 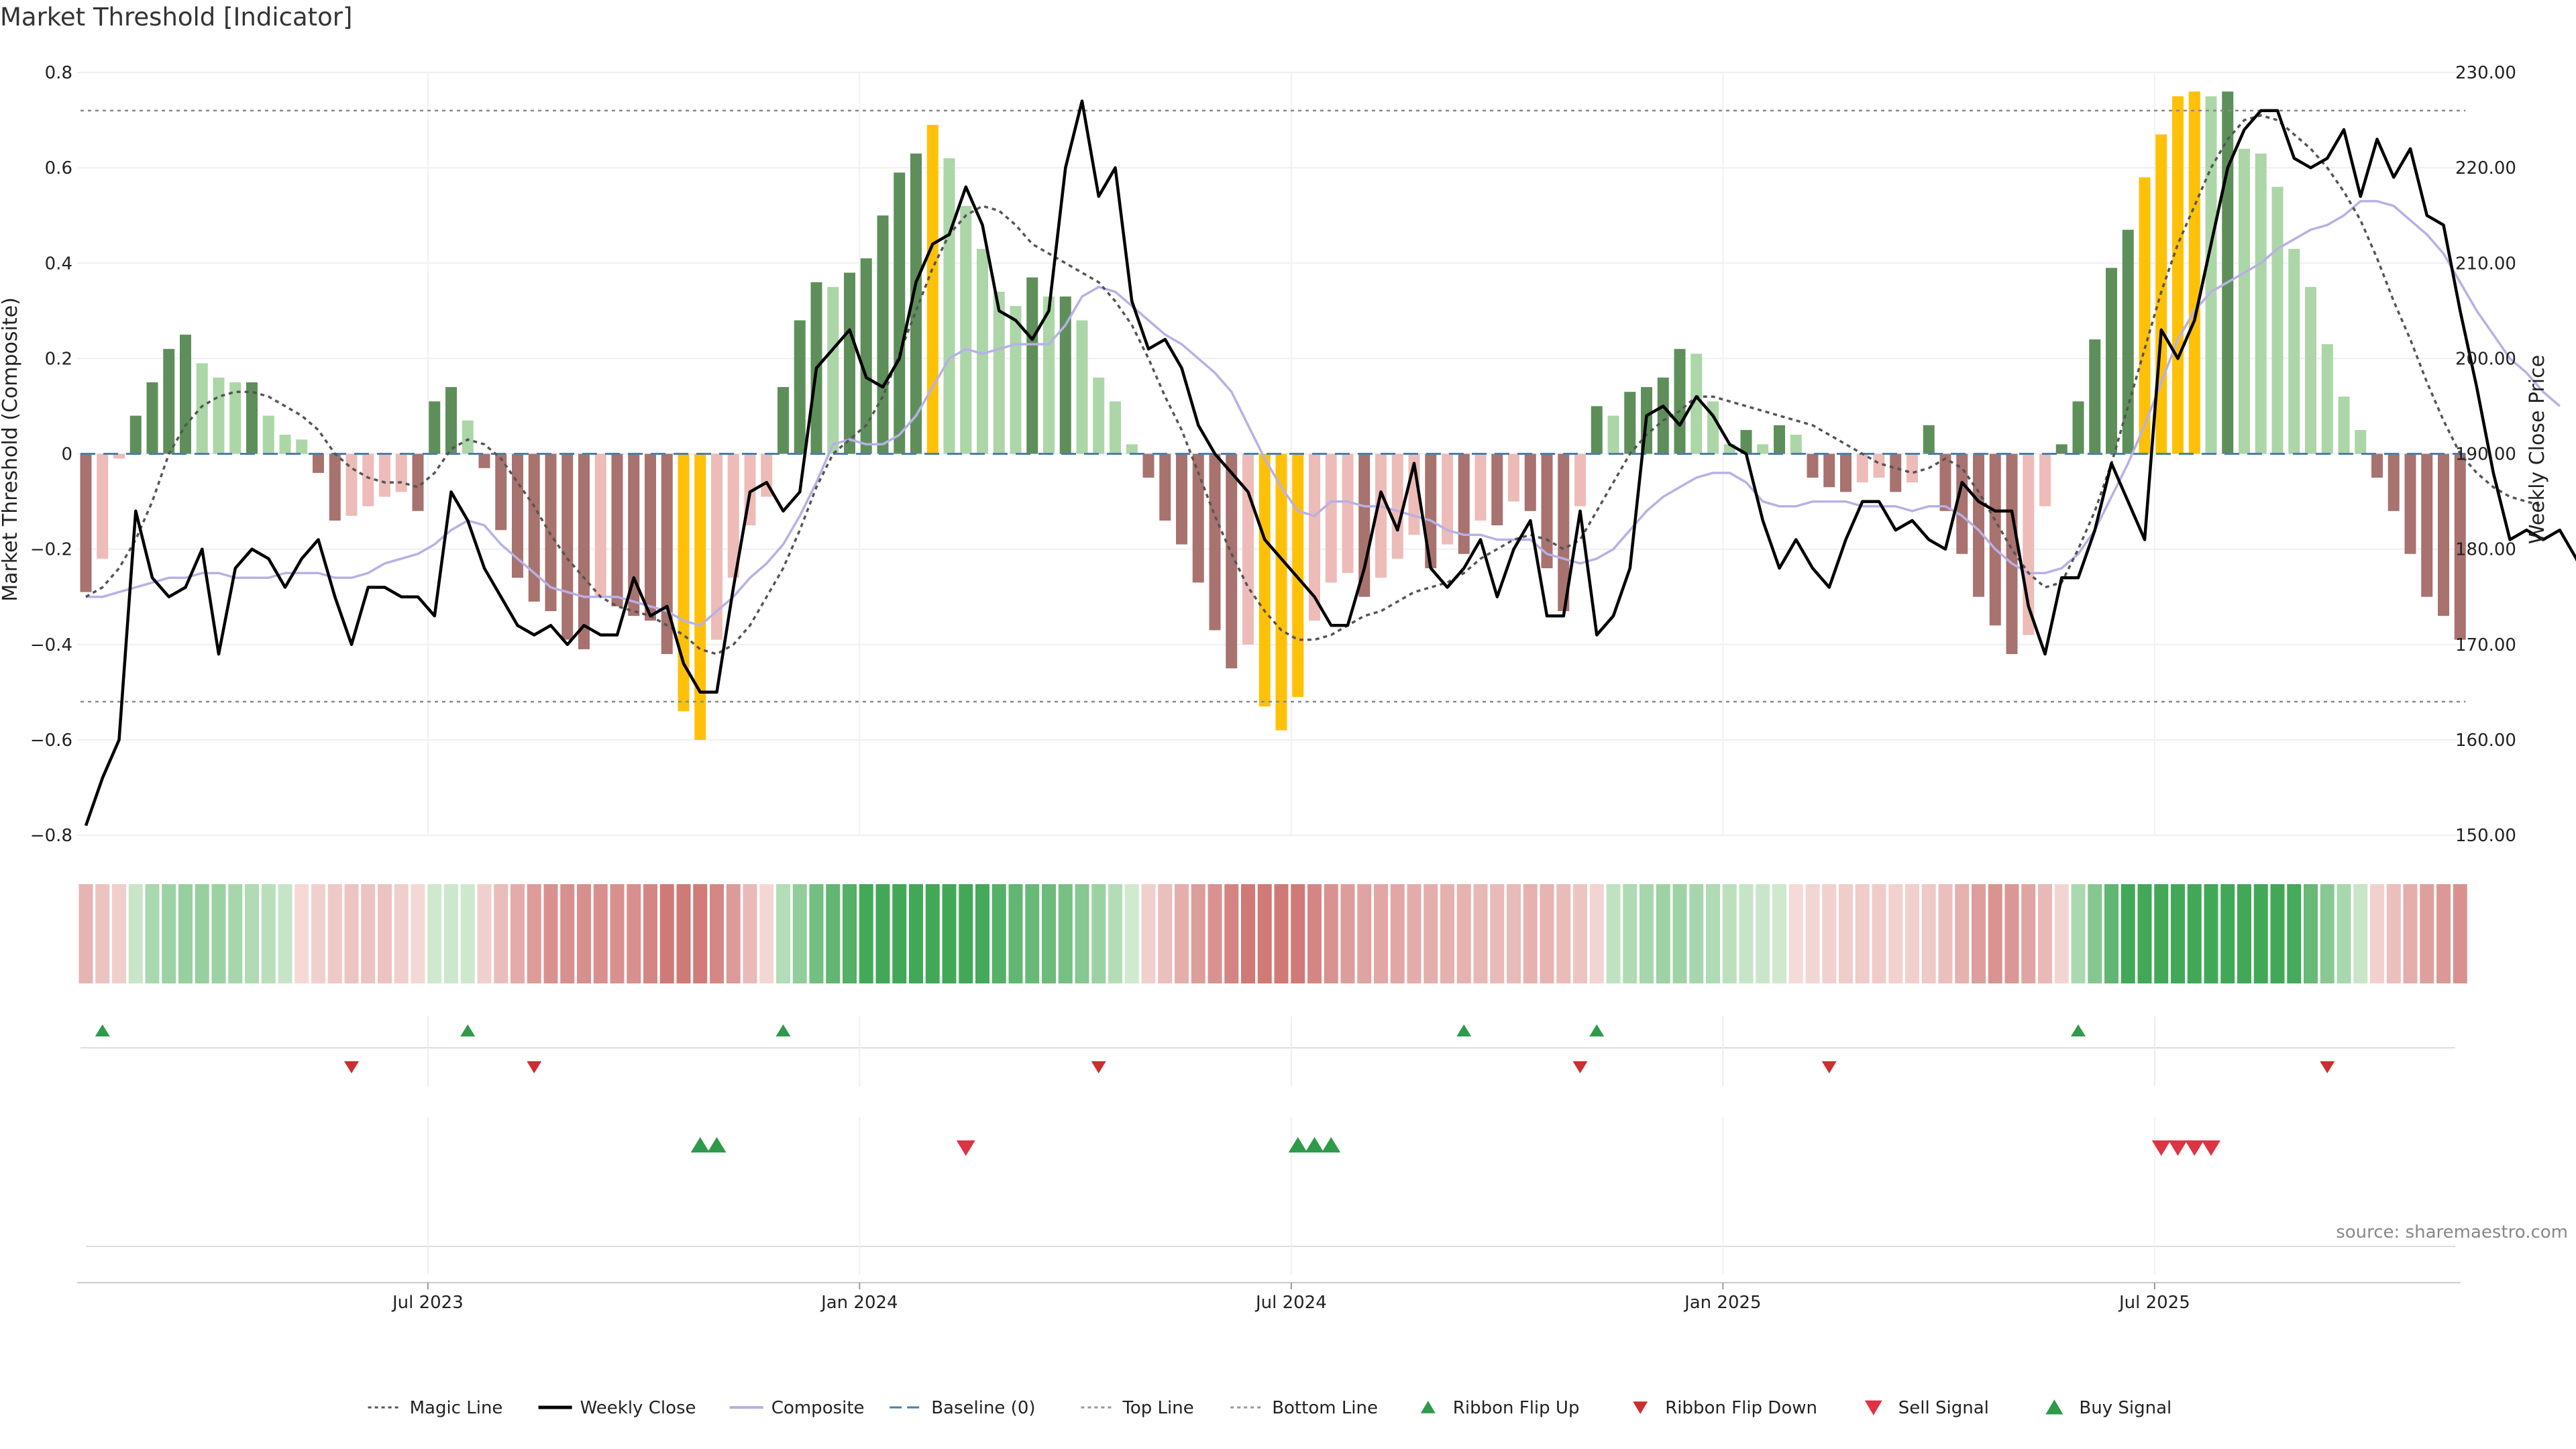 What do you see at coordinates (1272, 933) in the screenshot?
I see `ribbon-heatmap` at bounding box center [1272, 933].